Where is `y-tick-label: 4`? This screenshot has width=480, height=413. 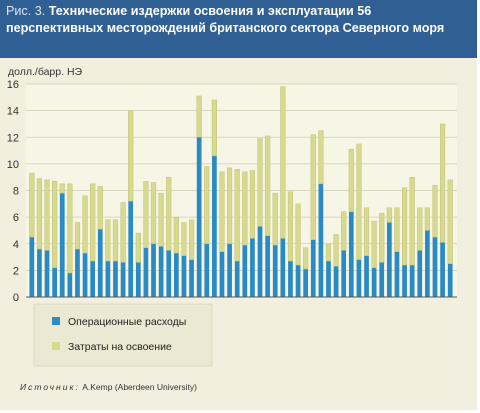 y-tick-label: 4 is located at coordinates (16, 245).